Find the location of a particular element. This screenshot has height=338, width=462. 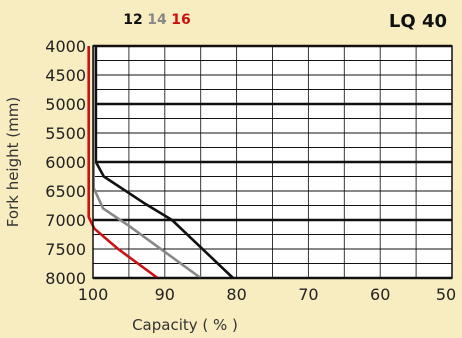

legend-item-16: 16 is located at coordinates (180, 20).